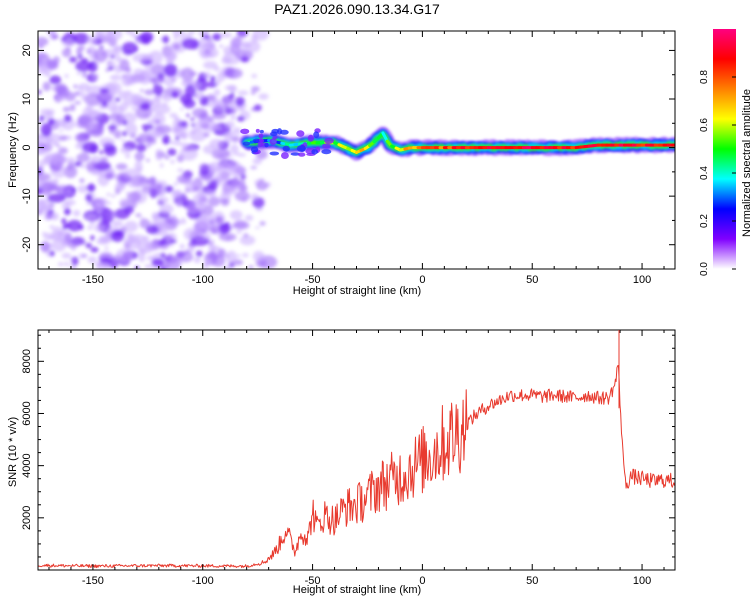 The height and width of the screenshot is (600, 750). What do you see at coordinates (27, 50) in the screenshot?
I see `y-tick-label: 20` at bounding box center [27, 50].